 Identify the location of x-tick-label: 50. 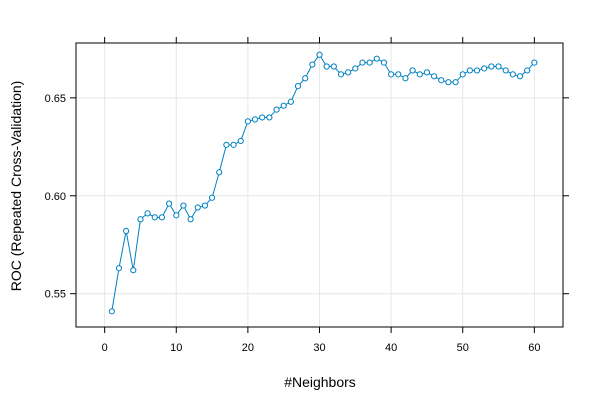
(463, 348).